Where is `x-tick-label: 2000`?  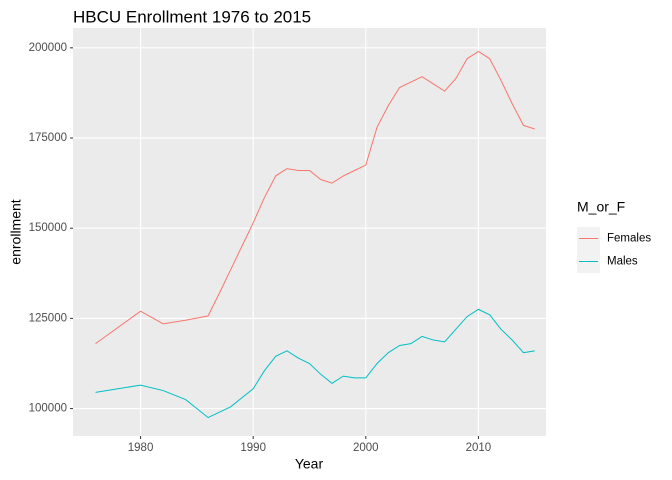 x-tick-label: 2000 is located at coordinates (366, 448).